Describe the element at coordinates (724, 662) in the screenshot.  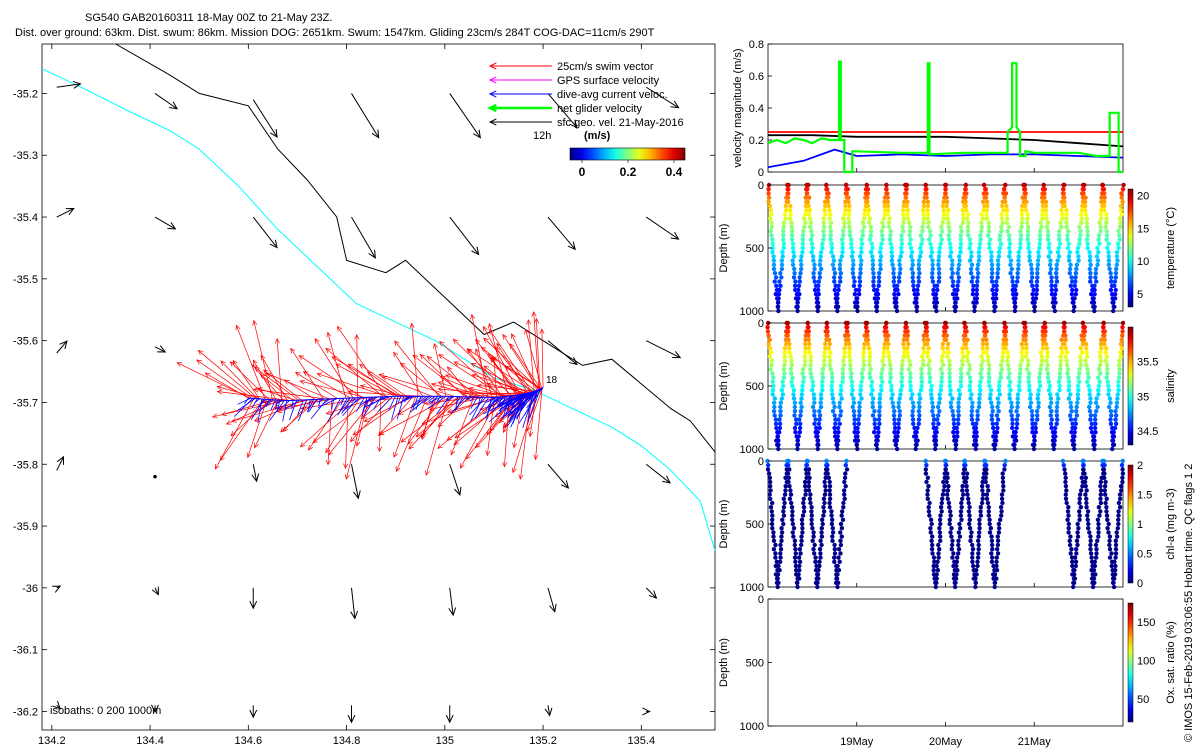
I see `oxygen-y-label: Depth (m)` at that location.